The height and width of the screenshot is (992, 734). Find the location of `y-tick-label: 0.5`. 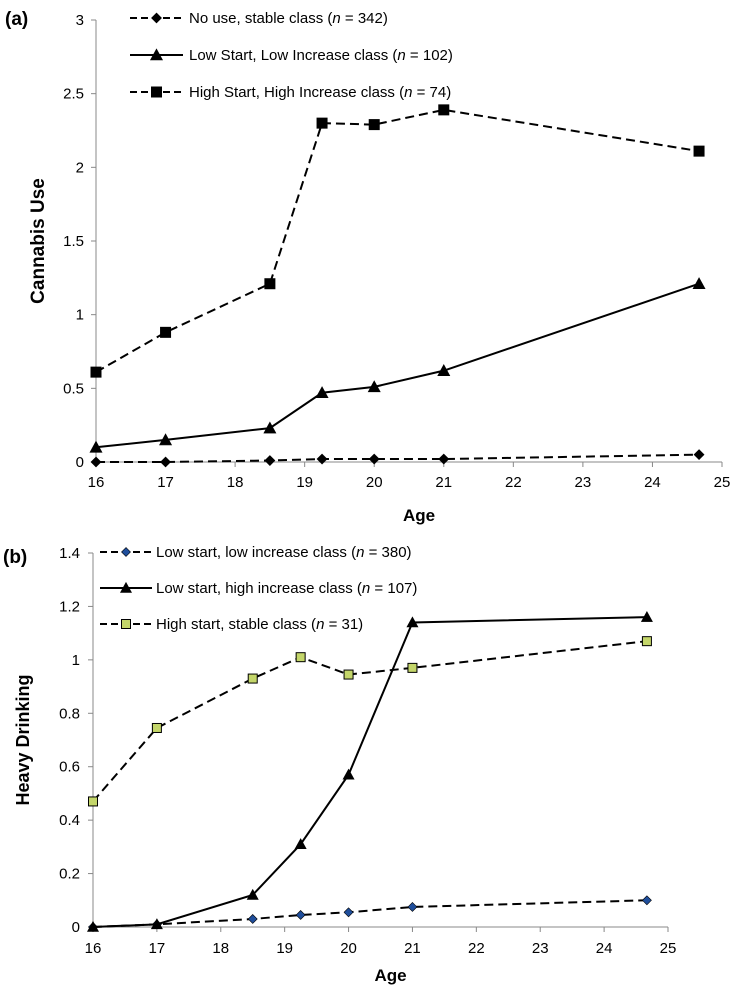

y-tick-label: 0.5 is located at coordinates (73, 388).